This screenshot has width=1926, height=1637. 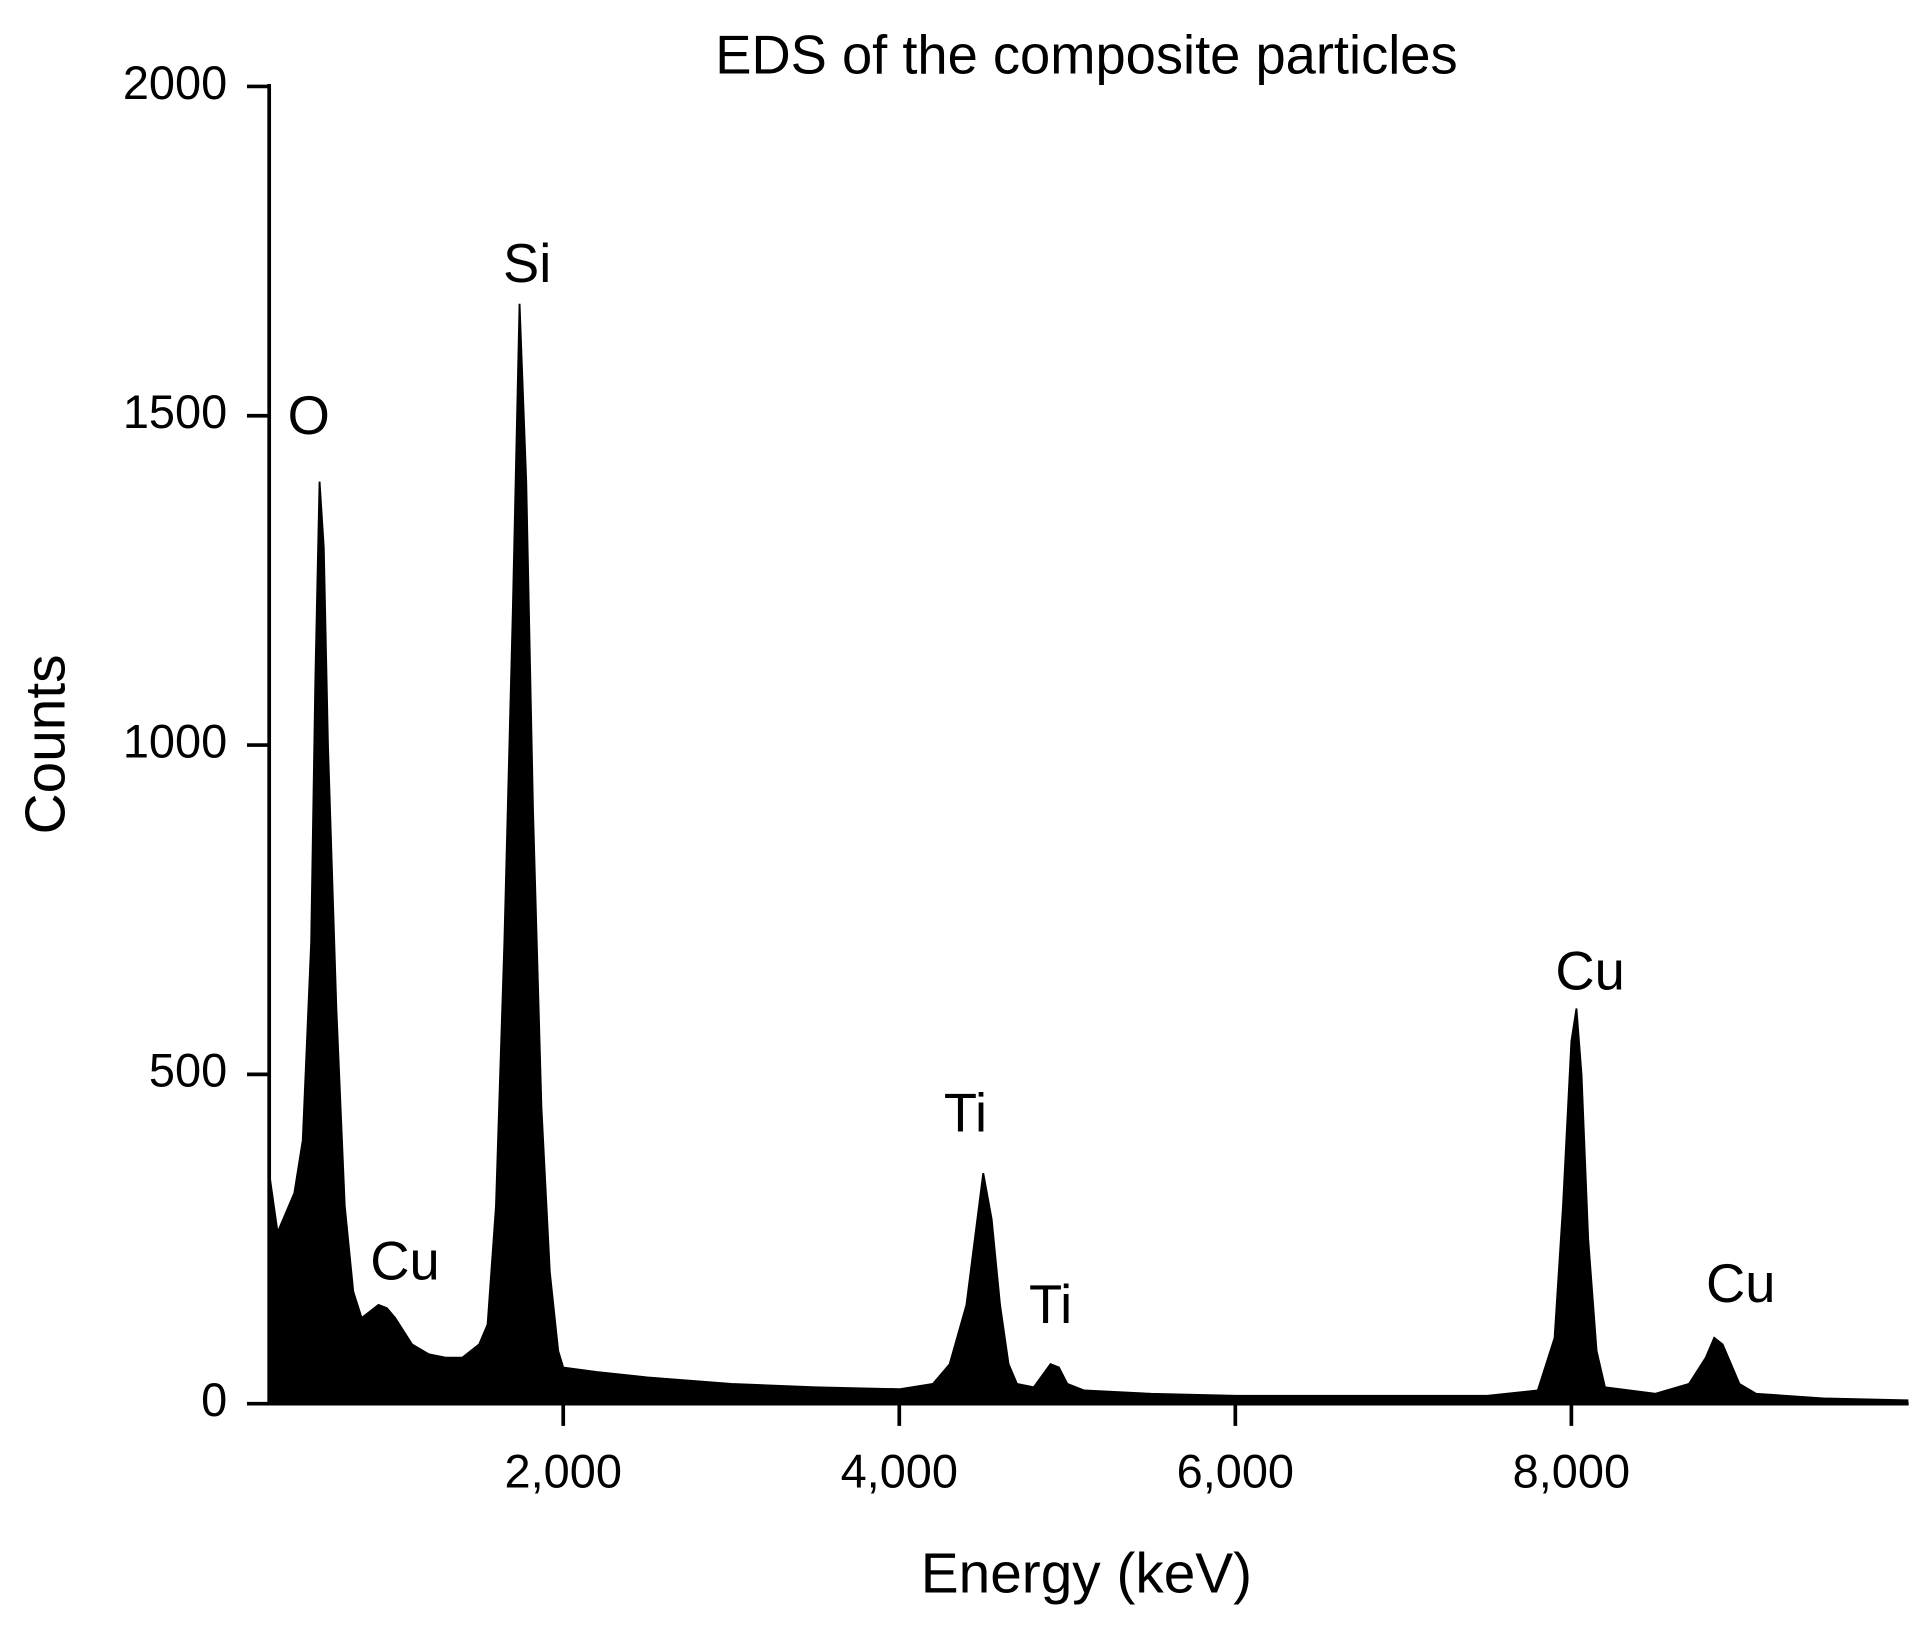 What do you see at coordinates (309, 415) in the screenshot?
I see `peak-label: O` at bounding box center [309, 415].